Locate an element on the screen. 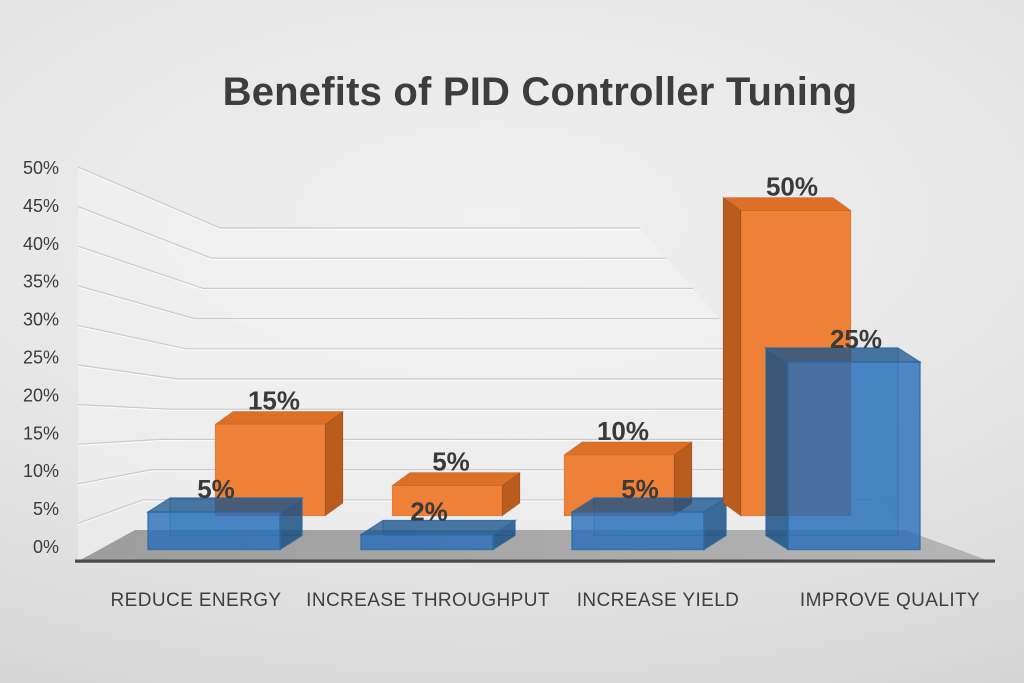  bar-blue-front-series-increase-yield is located at coordinates (649, 523).